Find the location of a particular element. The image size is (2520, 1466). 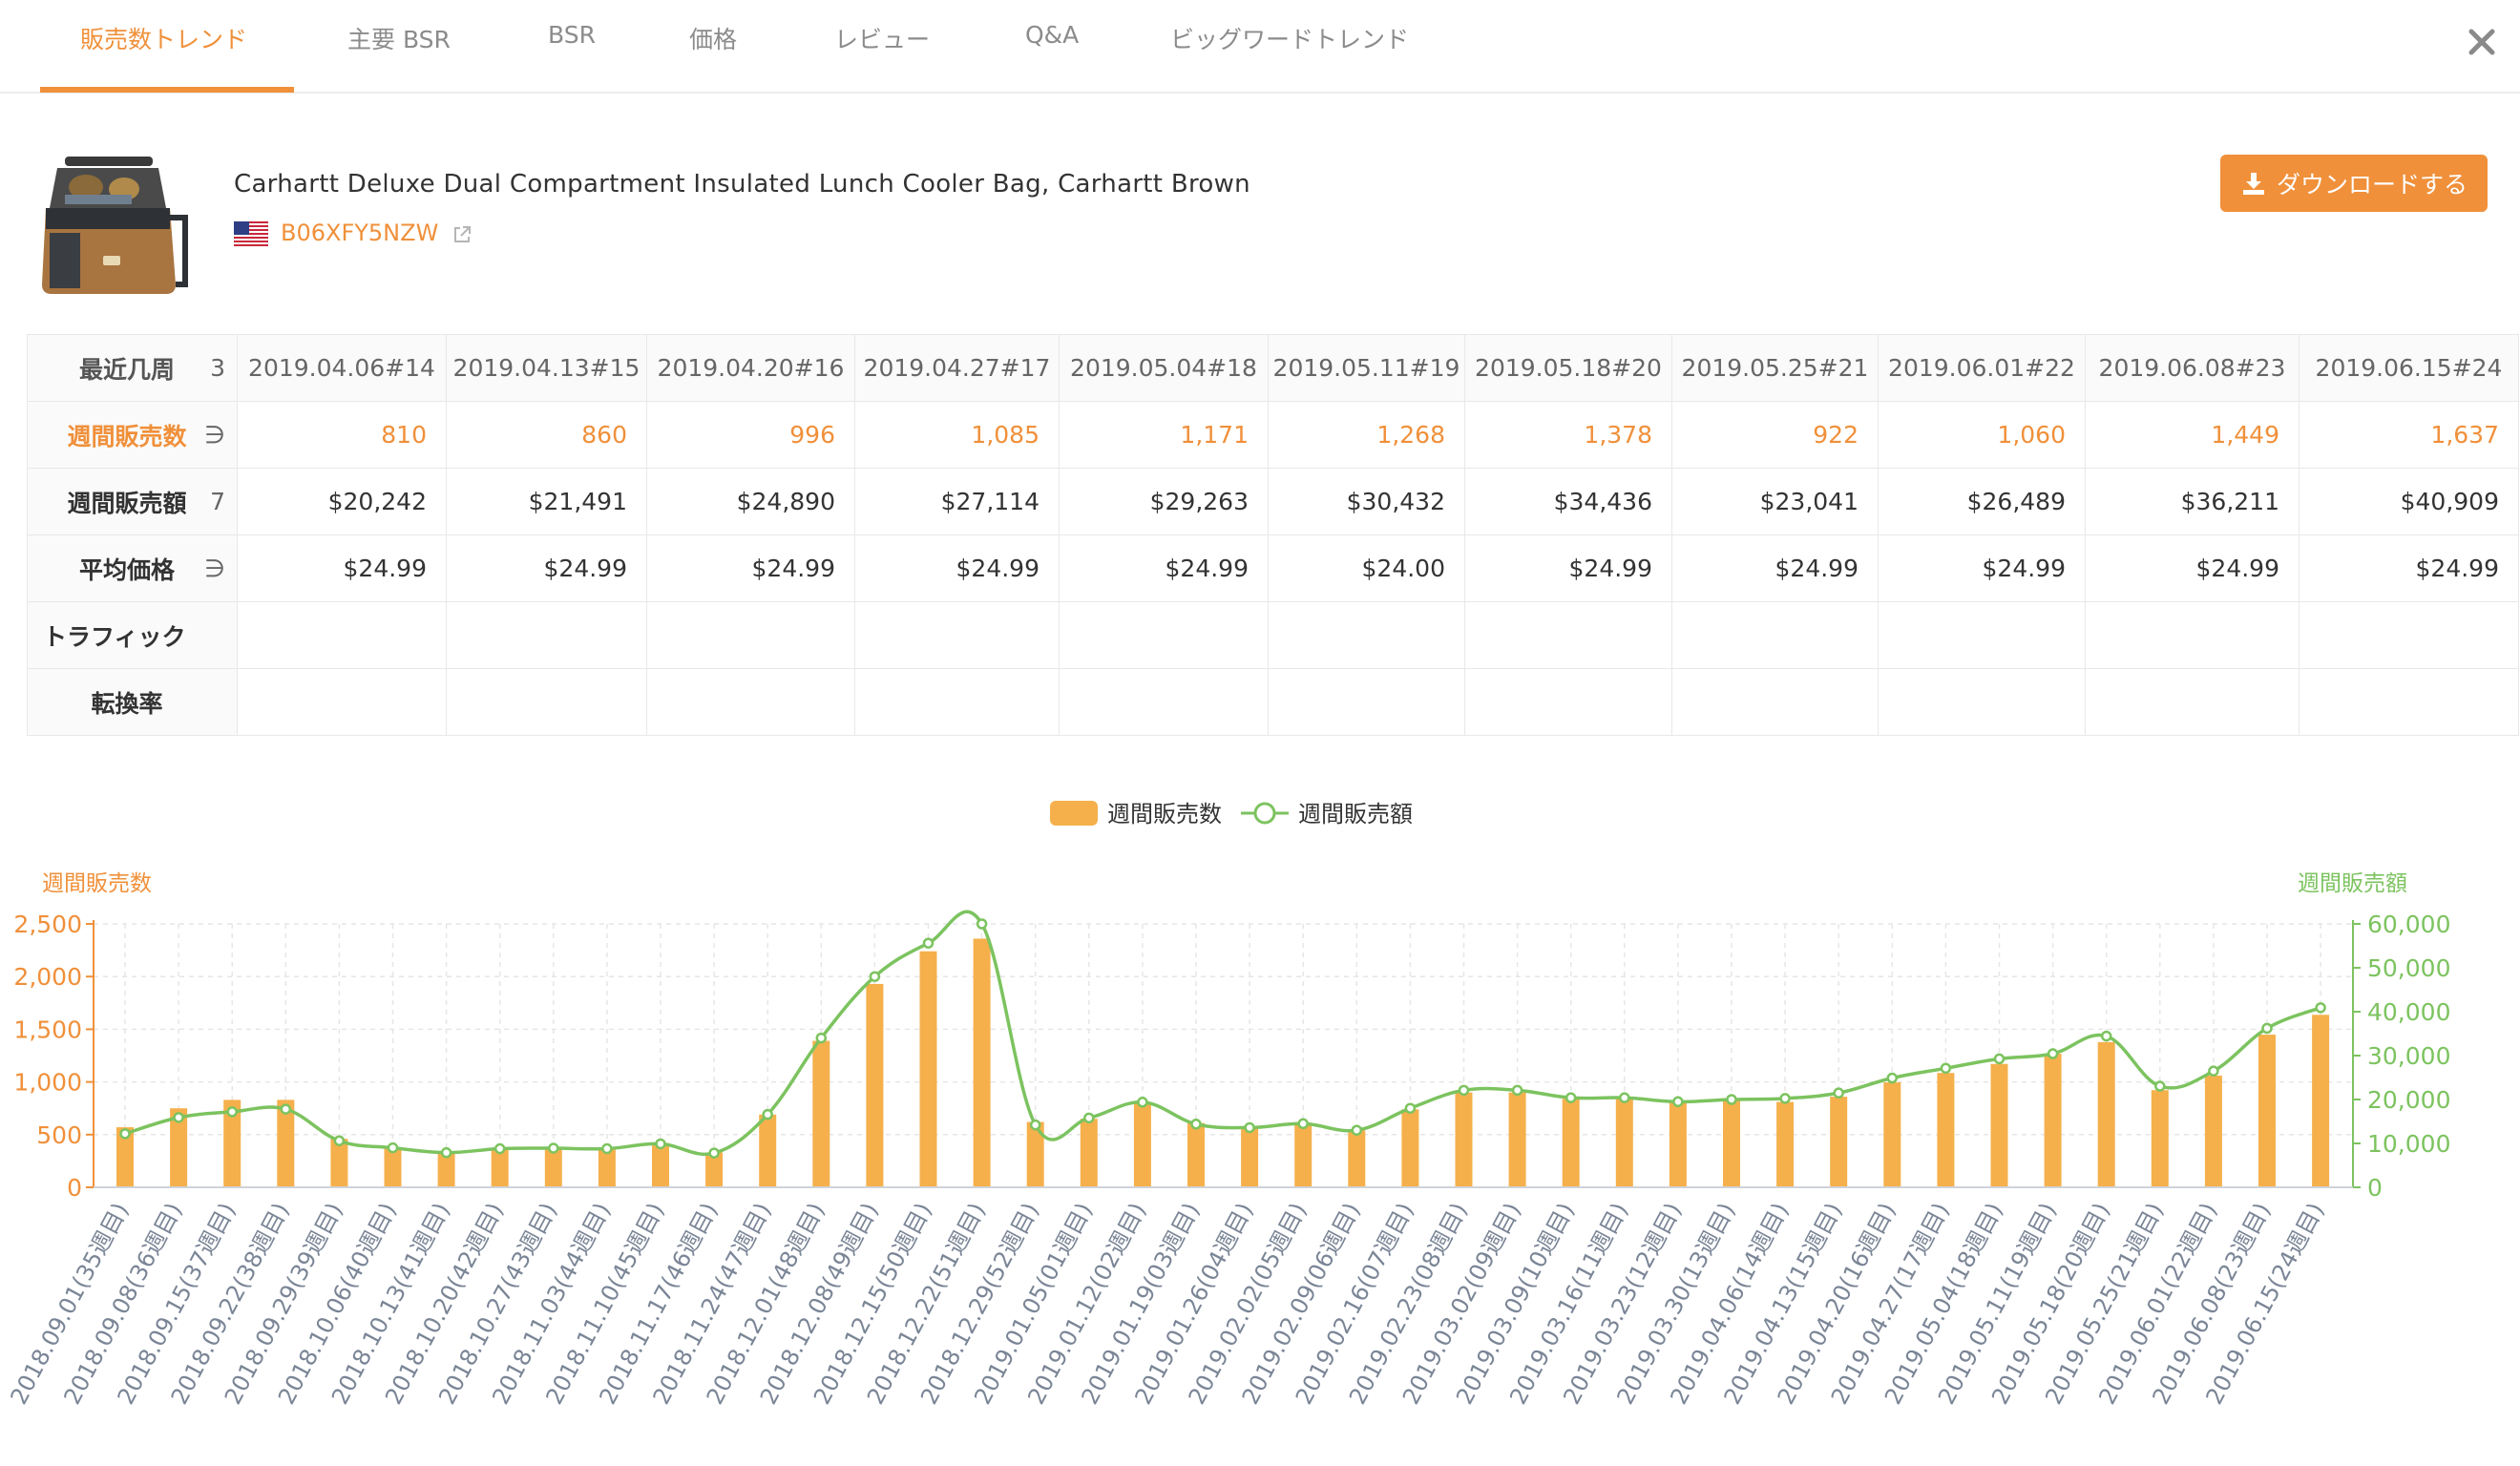

period-cell: 2019.04.20#16 is located at coordinates (751, 368).